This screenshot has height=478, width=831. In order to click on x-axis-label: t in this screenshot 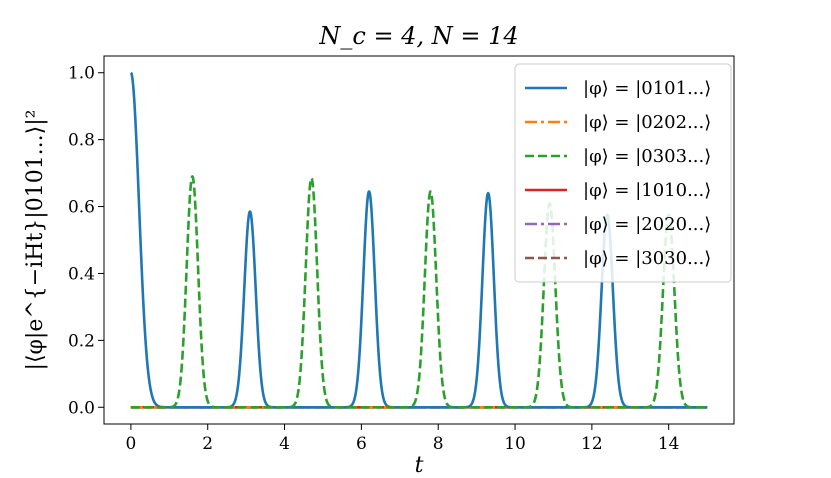, I will do `click(419, 465)`.